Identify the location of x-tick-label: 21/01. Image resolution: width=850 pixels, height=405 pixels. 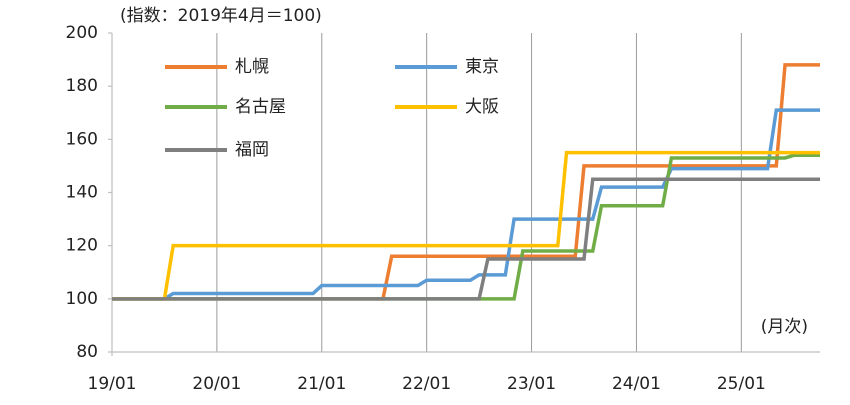
(321, 384).